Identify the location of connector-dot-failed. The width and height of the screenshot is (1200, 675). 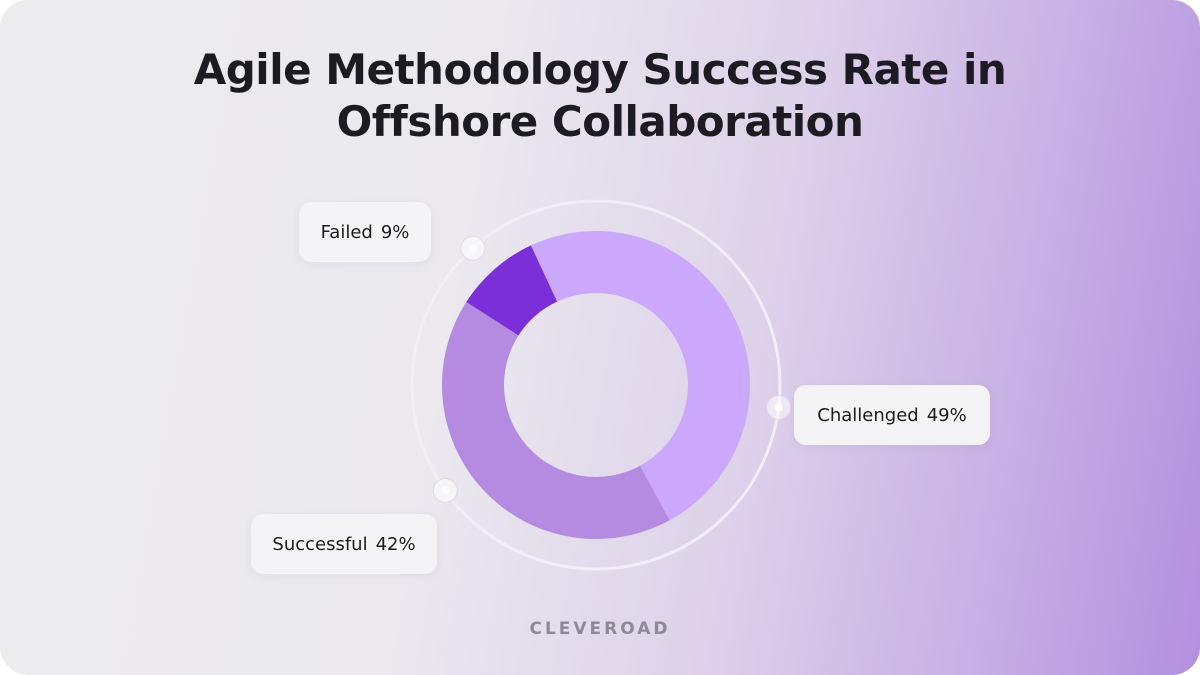
(472, 248).